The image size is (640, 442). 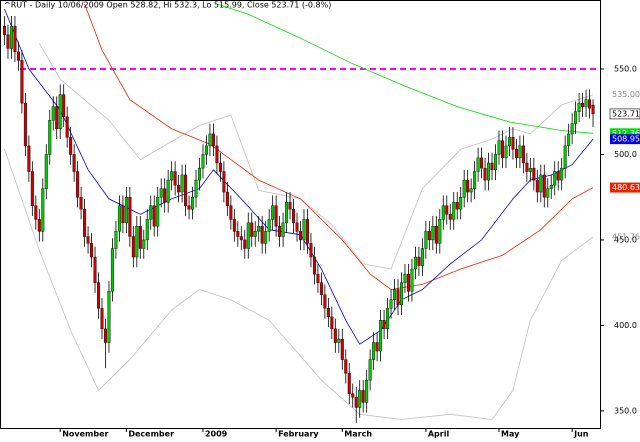 What do you see at coordinates (151, 434) in the screenshot?
I see `x-tick-label: December` at bounding box center [151, 434].